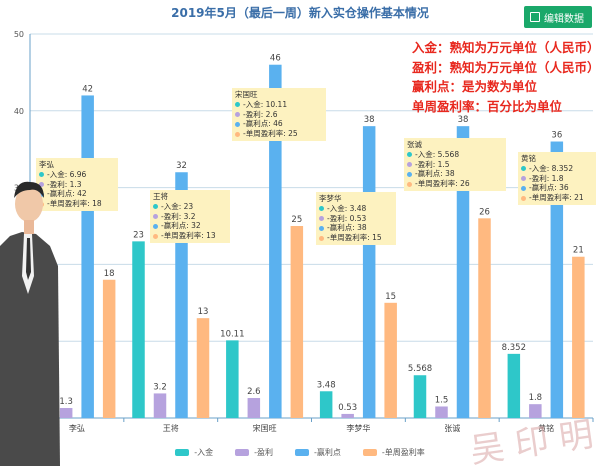 This screenshot has height=471, width=600. I want to click on tooltip-row: -入金: 6.96, so click(77, 175).